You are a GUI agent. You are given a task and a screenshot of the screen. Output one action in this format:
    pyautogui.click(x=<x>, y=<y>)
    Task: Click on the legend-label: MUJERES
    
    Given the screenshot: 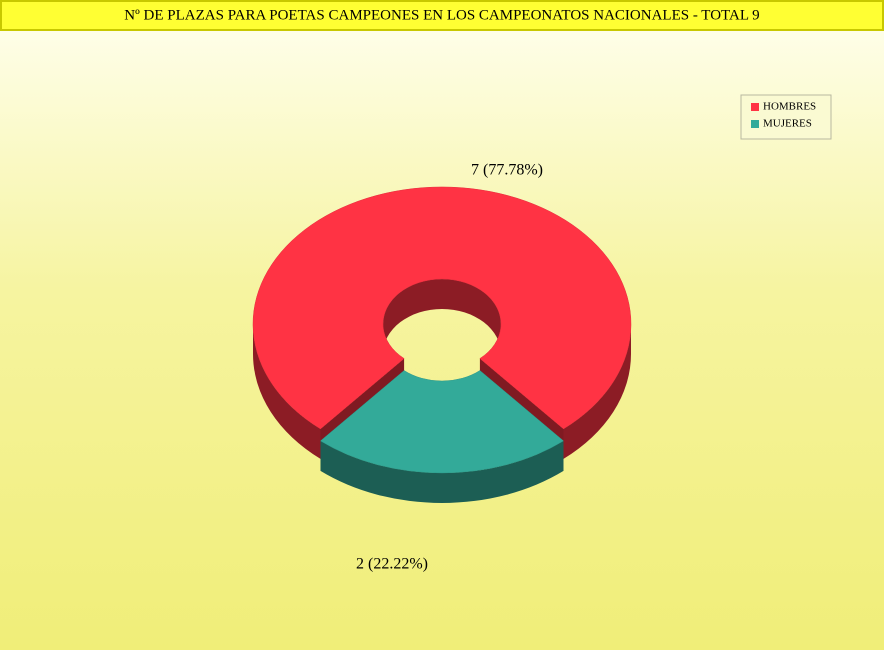 What is the action you would take?
    pyautogui.click(x=787, y=124)
    